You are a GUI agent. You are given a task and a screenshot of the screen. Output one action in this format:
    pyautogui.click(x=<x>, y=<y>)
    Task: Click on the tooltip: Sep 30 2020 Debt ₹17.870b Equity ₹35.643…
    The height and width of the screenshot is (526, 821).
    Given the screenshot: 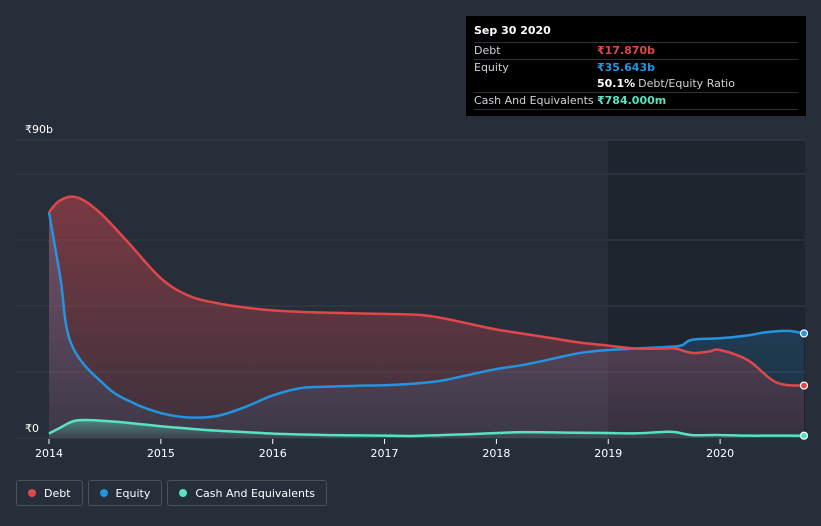 What is the action you would take?
    pyautogui.click(x=636, y=66)
    